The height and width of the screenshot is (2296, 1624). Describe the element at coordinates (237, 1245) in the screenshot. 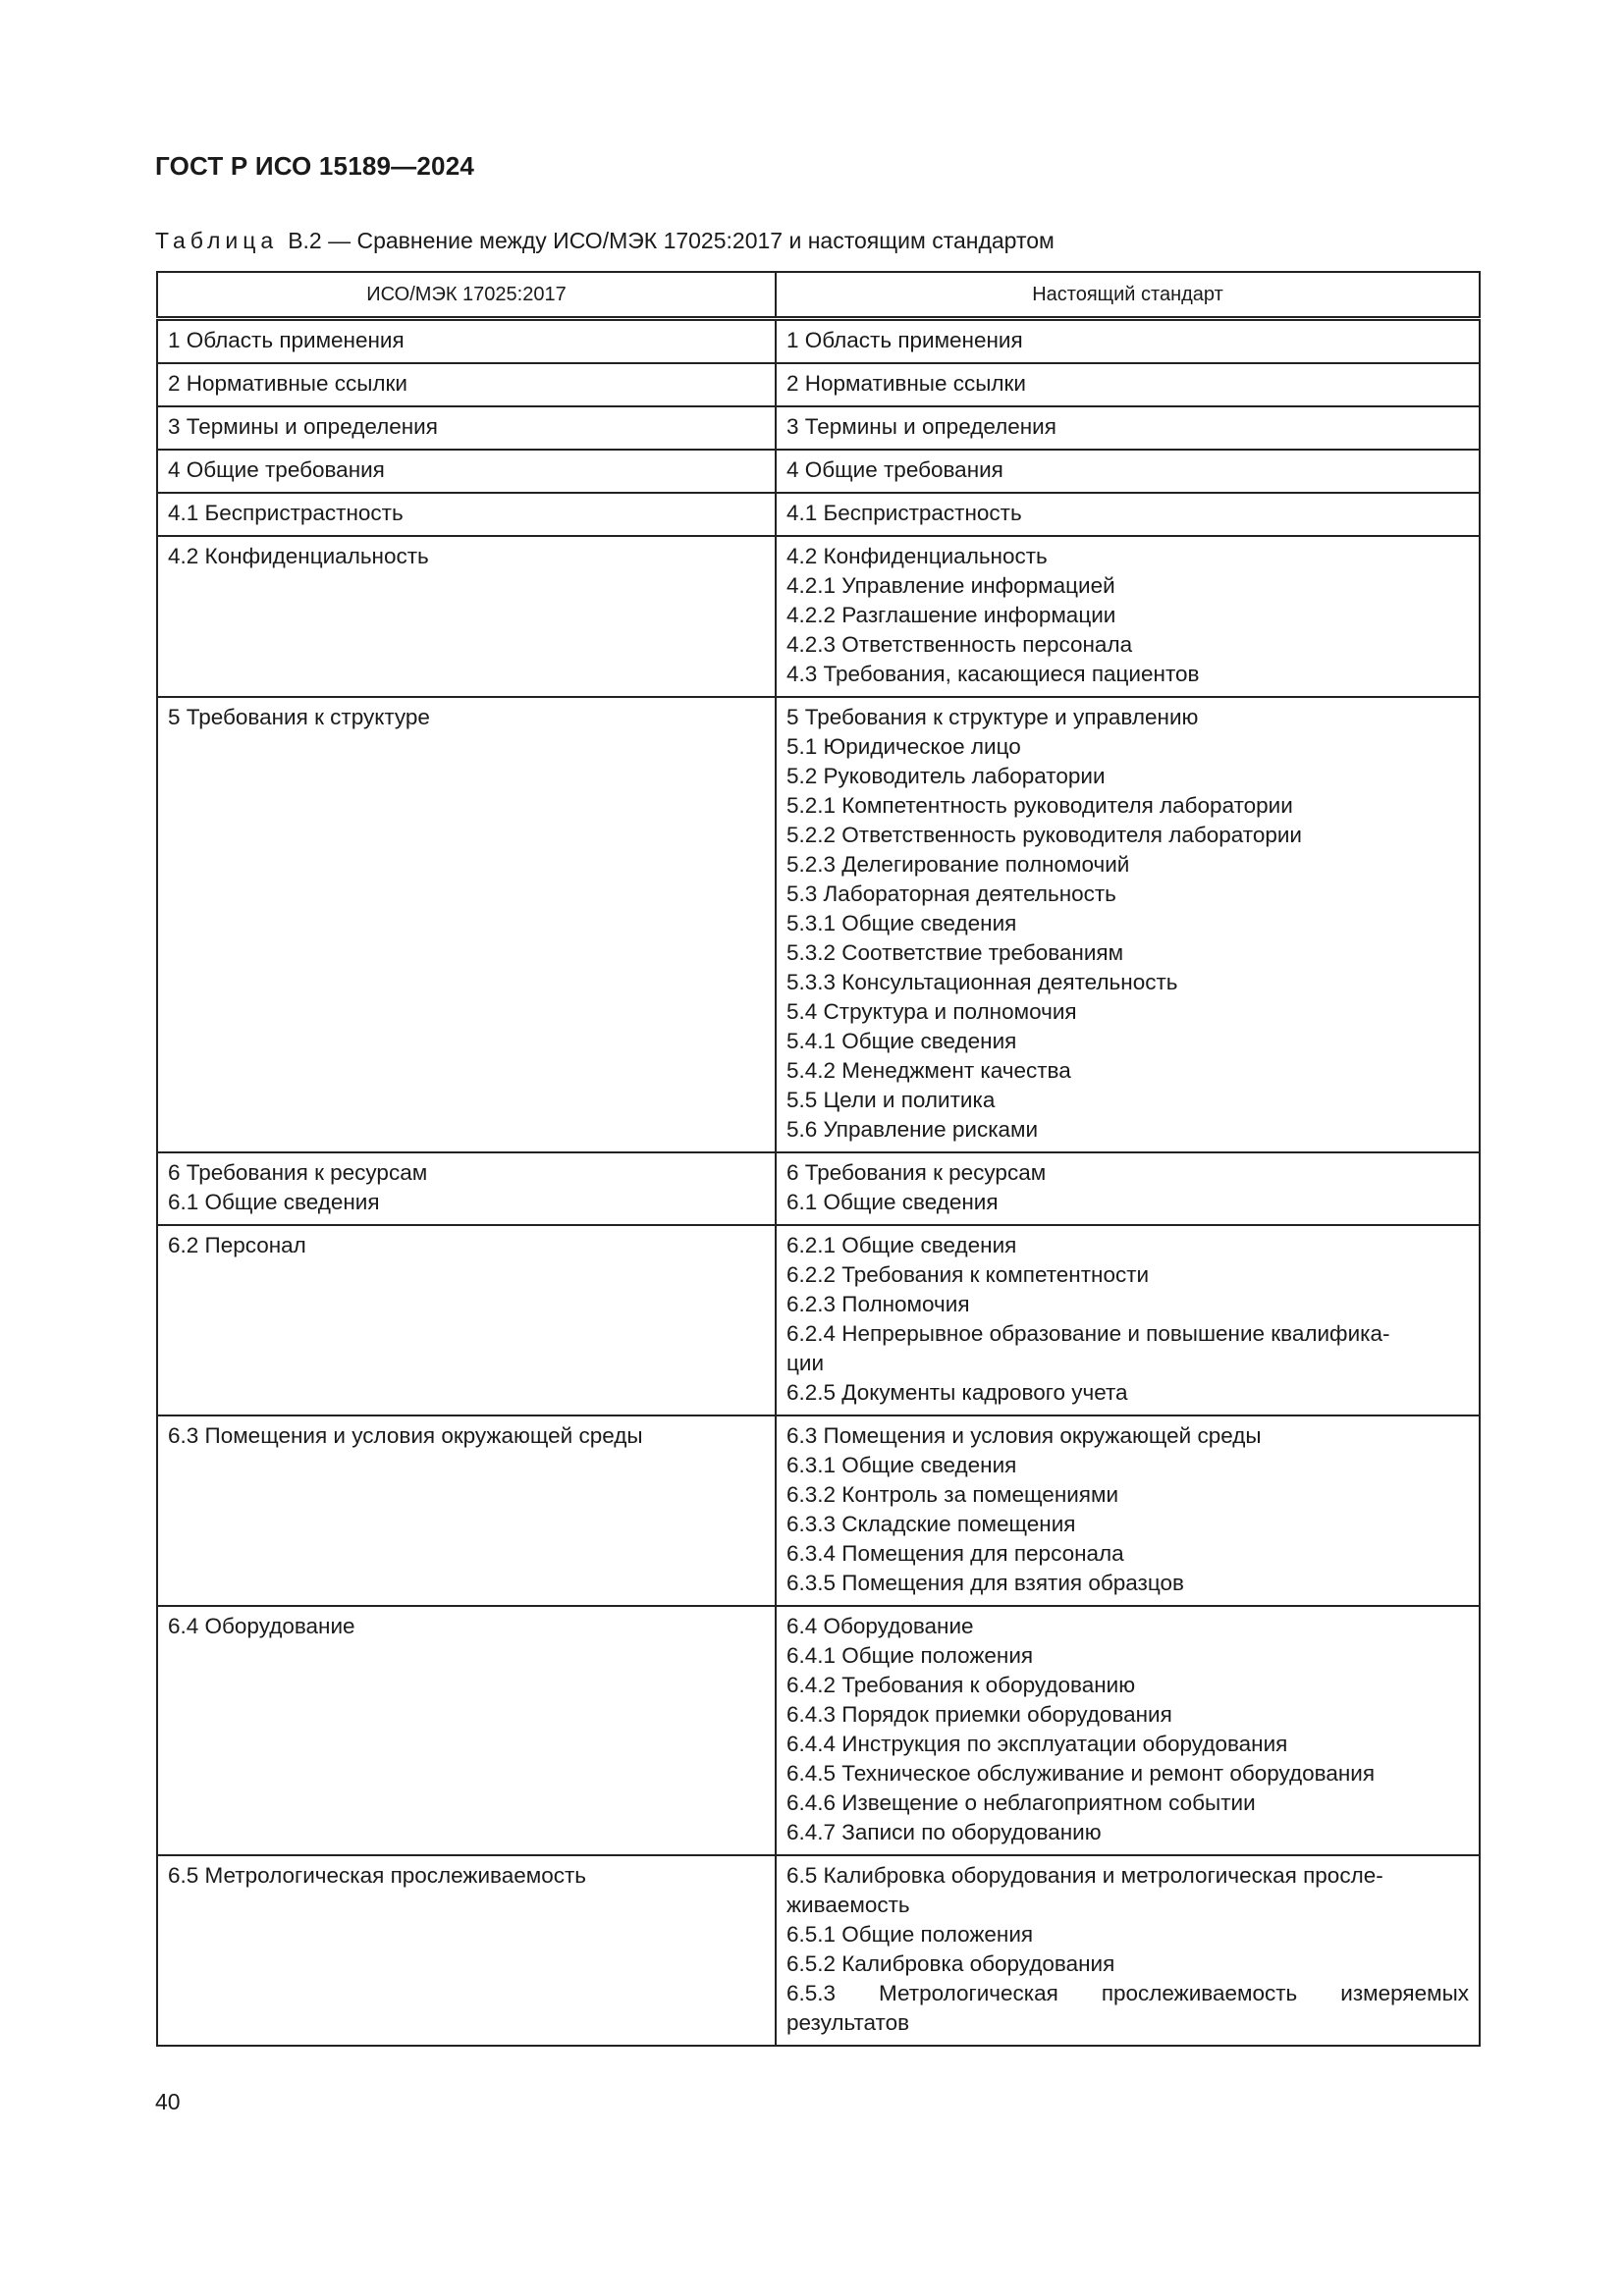

I see `cell-line: 6.2 Персонал` at that location.